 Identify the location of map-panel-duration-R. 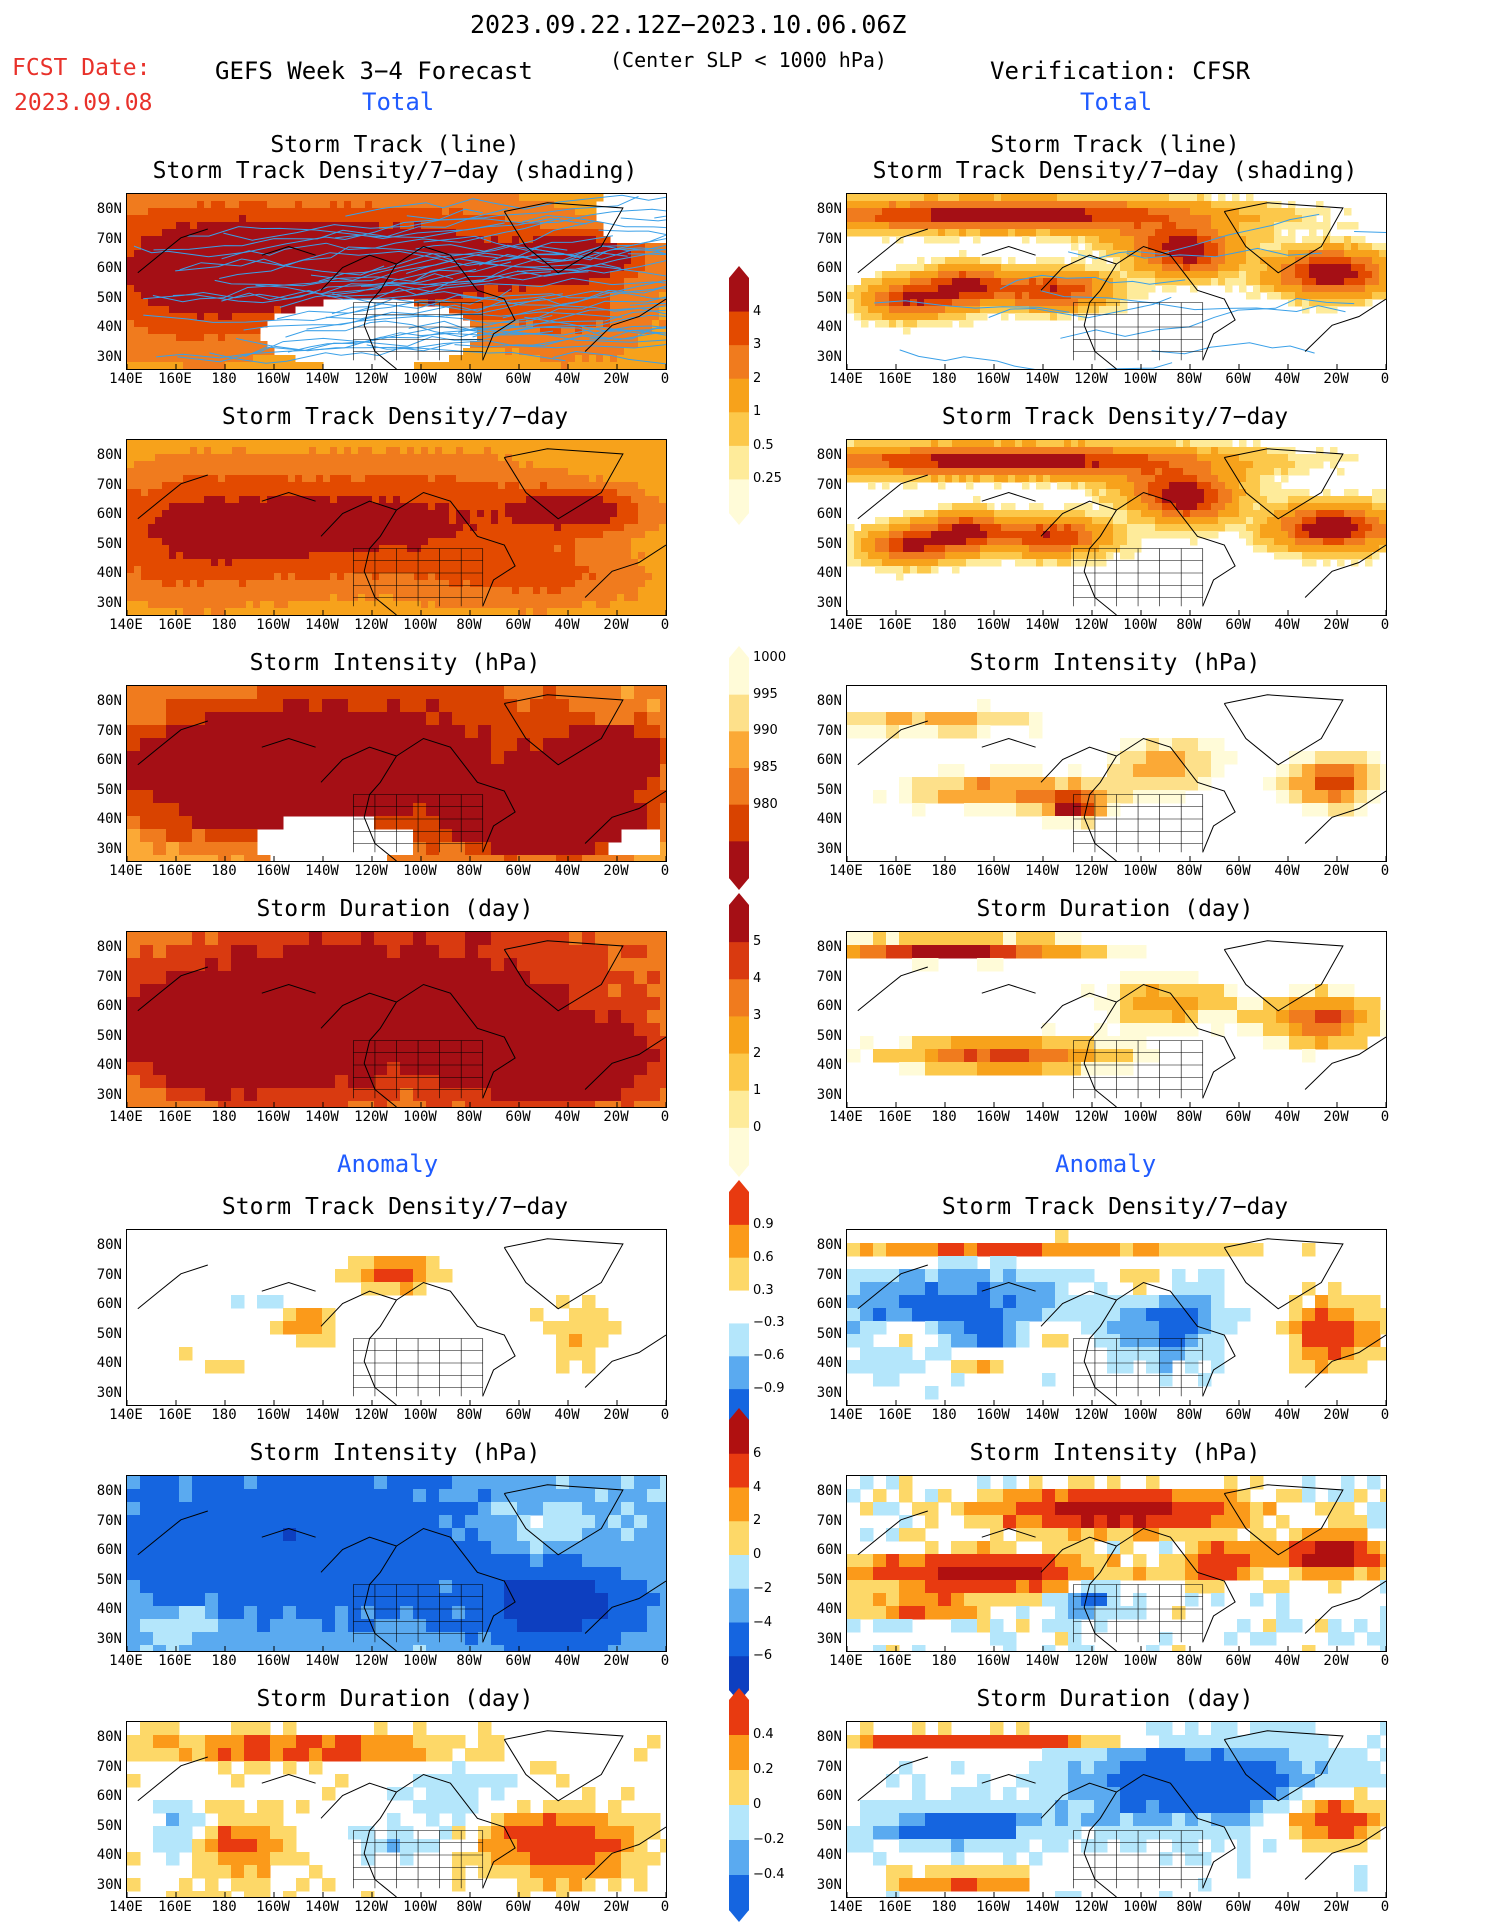
(1116, 1019).